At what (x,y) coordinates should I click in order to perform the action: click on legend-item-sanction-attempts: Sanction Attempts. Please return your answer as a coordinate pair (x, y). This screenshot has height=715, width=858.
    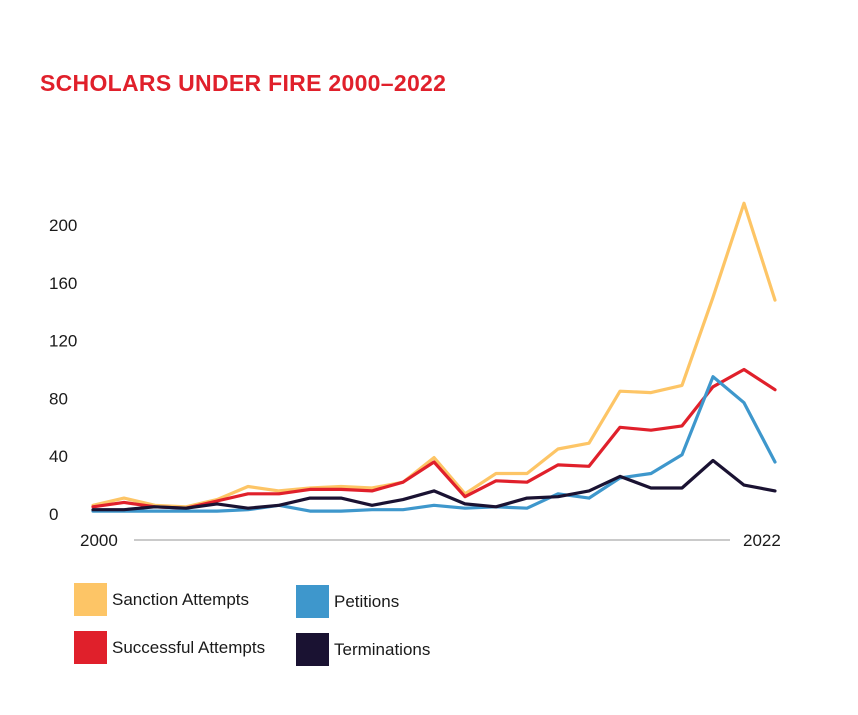
    Looking at the image, I should click on (161, 599).